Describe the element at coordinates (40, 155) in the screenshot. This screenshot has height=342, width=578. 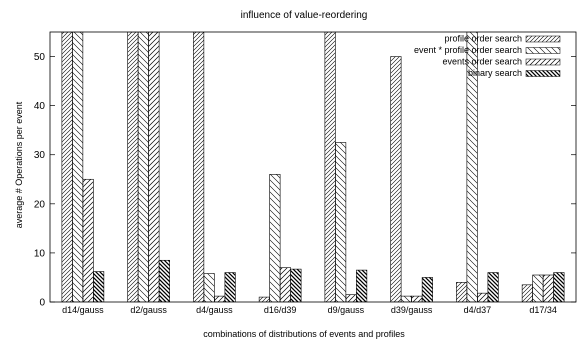
I see `y-tick-label: 30` at that location.